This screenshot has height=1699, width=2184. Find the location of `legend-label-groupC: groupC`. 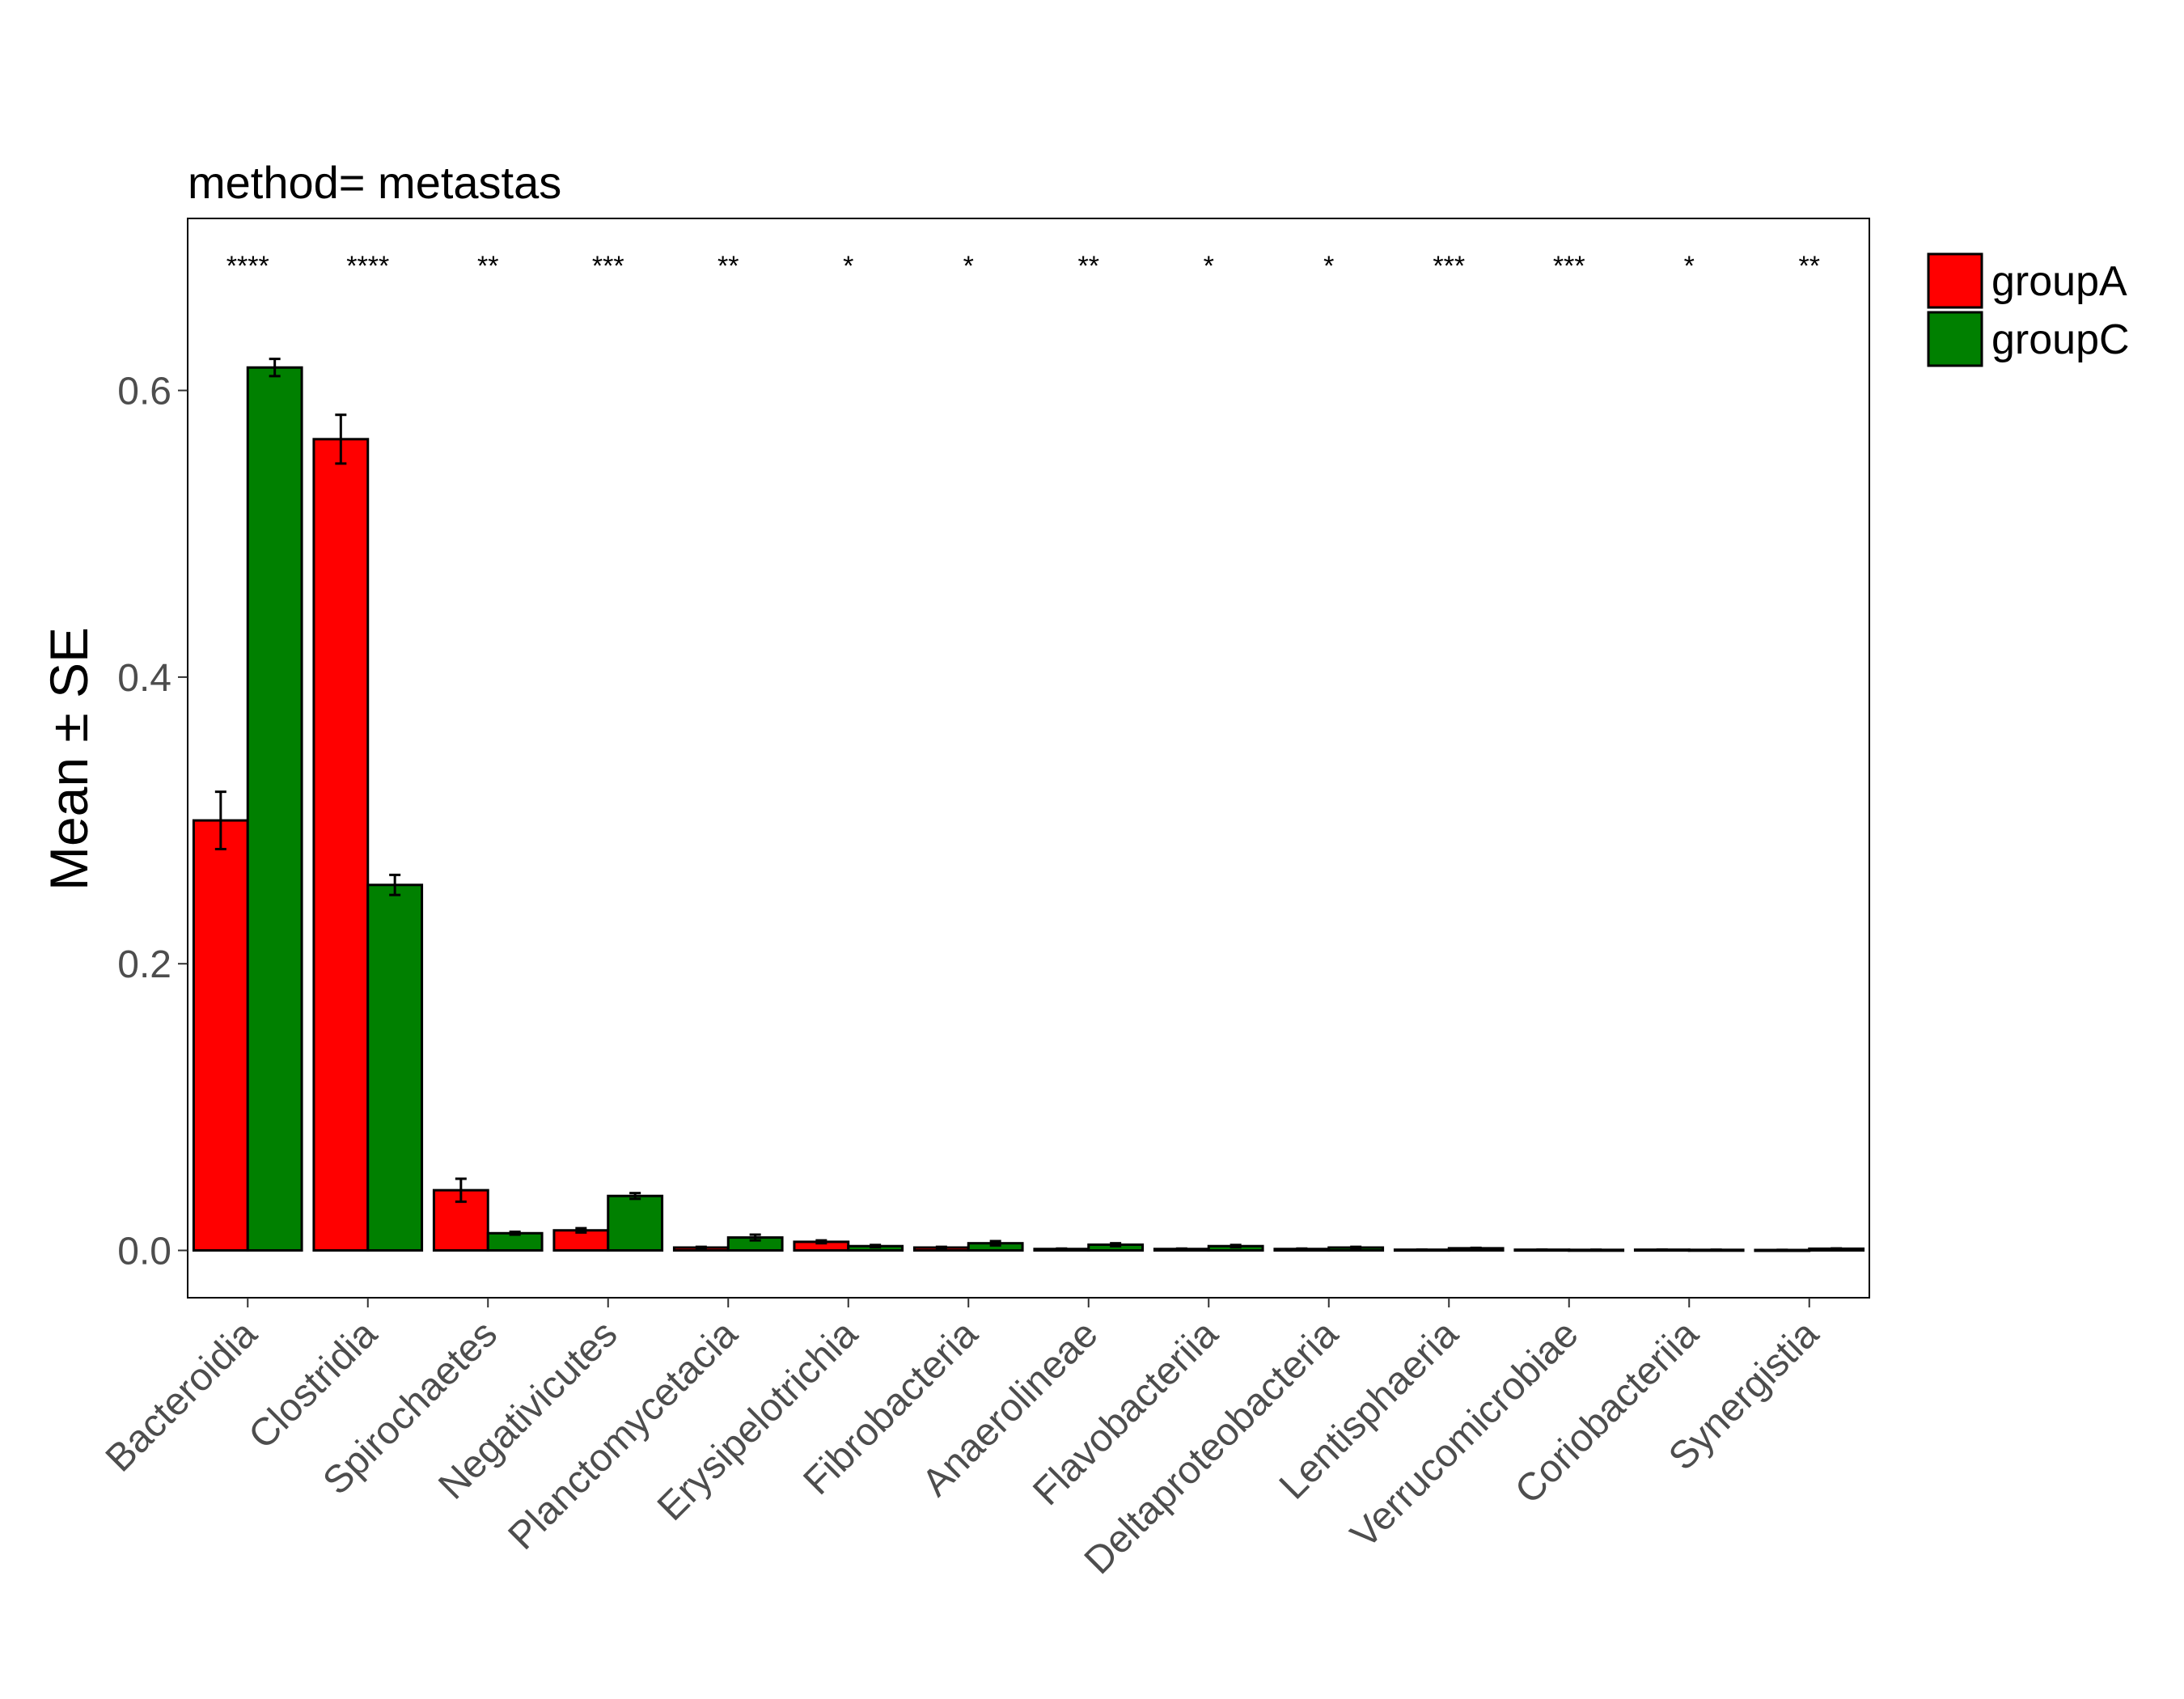

legend-label-groupC: groupC is located at coordinates (2061, 339).